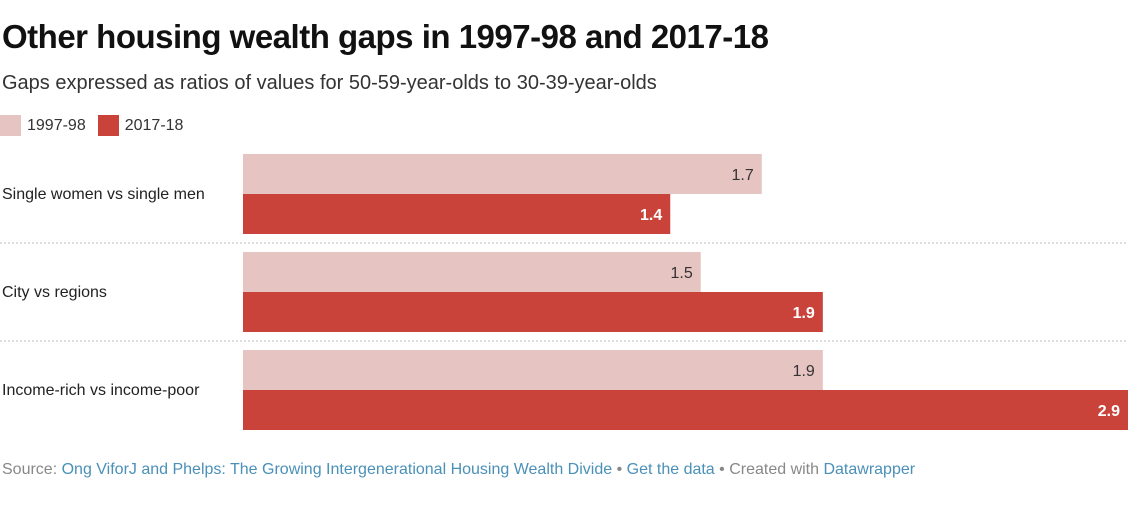  I want to click on bar-value-label: 1.5, so click(682, 273).